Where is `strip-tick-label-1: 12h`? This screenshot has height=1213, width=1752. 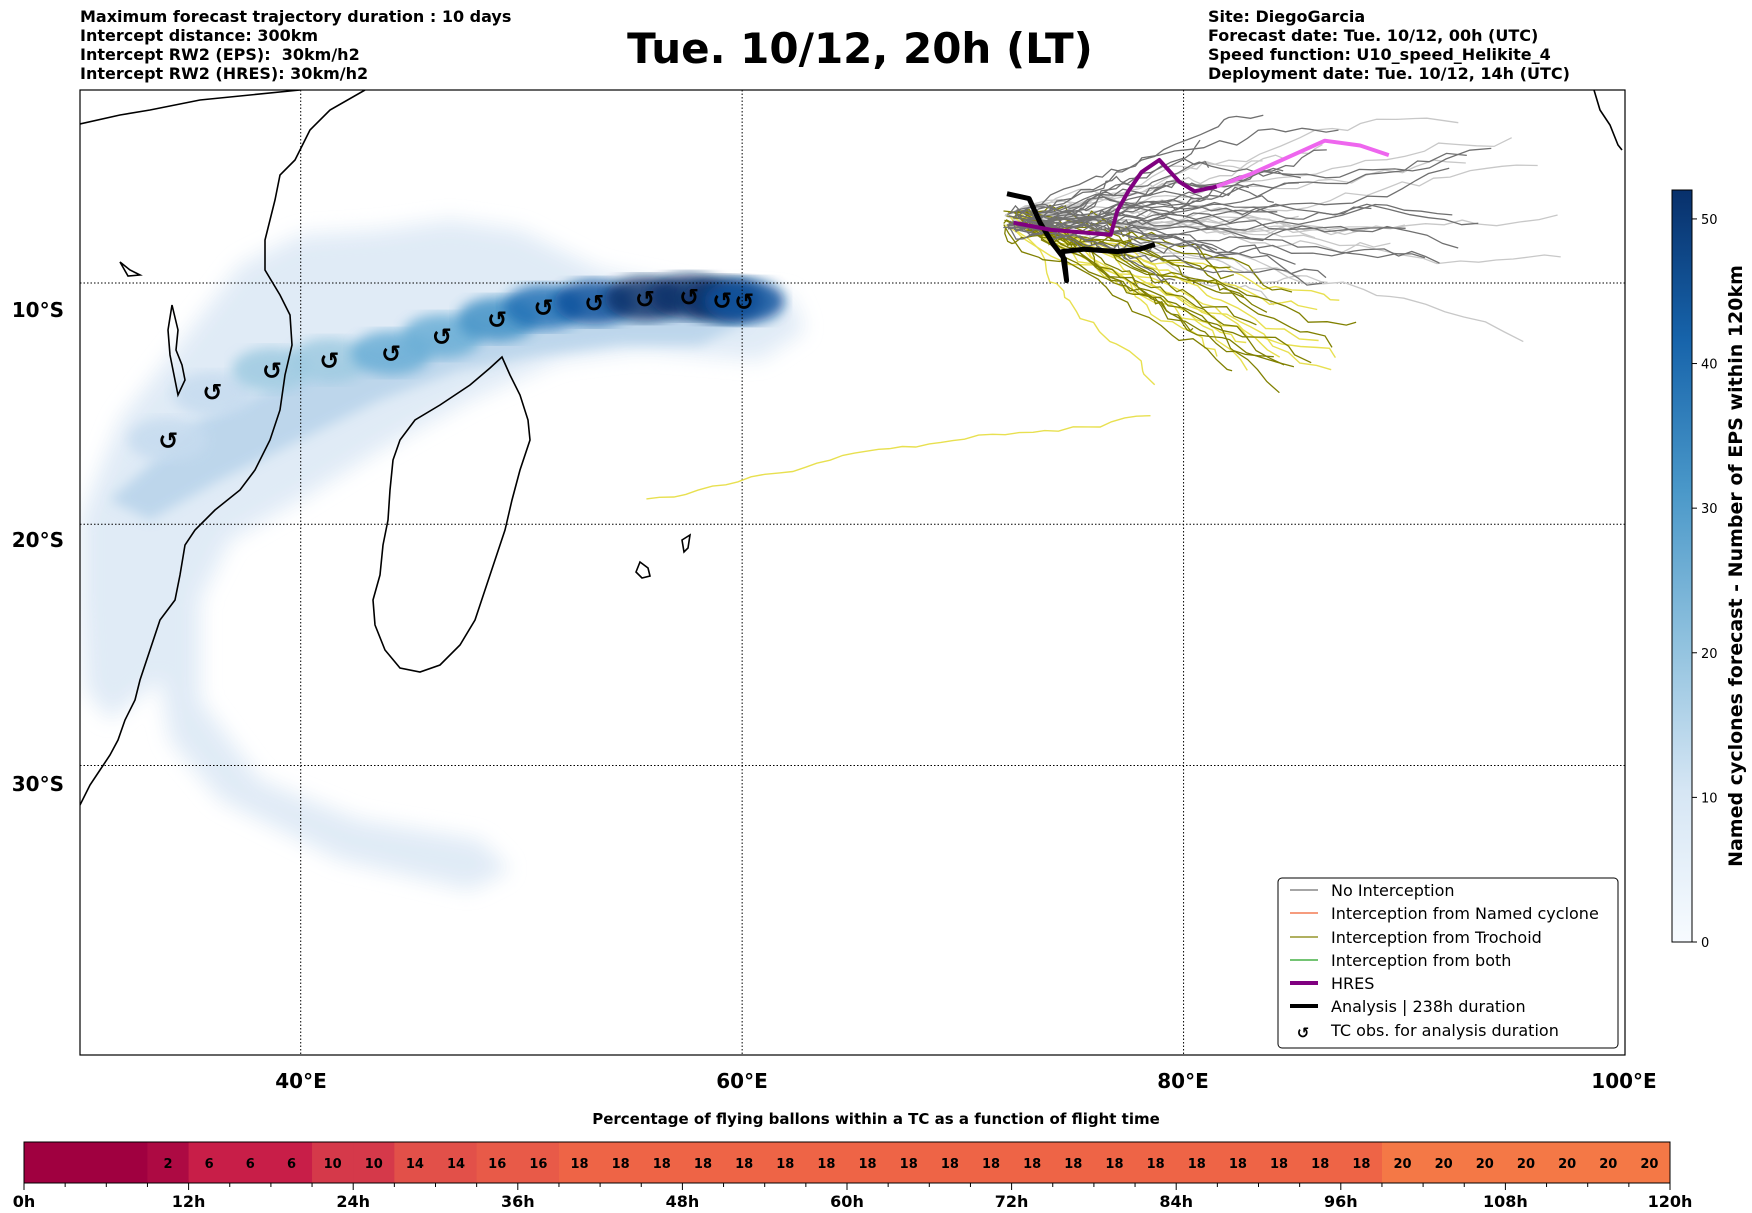 strip-tick-label-1: 12h is located at coordinates (189, 1201).